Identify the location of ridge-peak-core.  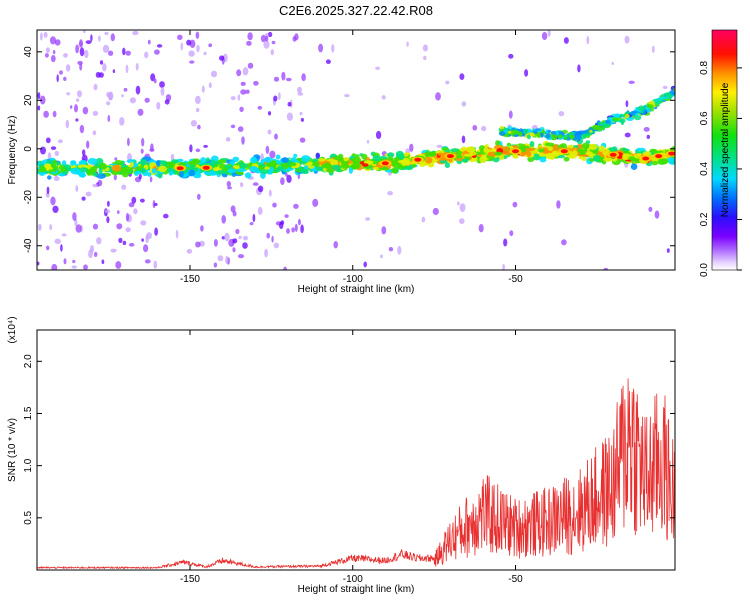
(564, 151).